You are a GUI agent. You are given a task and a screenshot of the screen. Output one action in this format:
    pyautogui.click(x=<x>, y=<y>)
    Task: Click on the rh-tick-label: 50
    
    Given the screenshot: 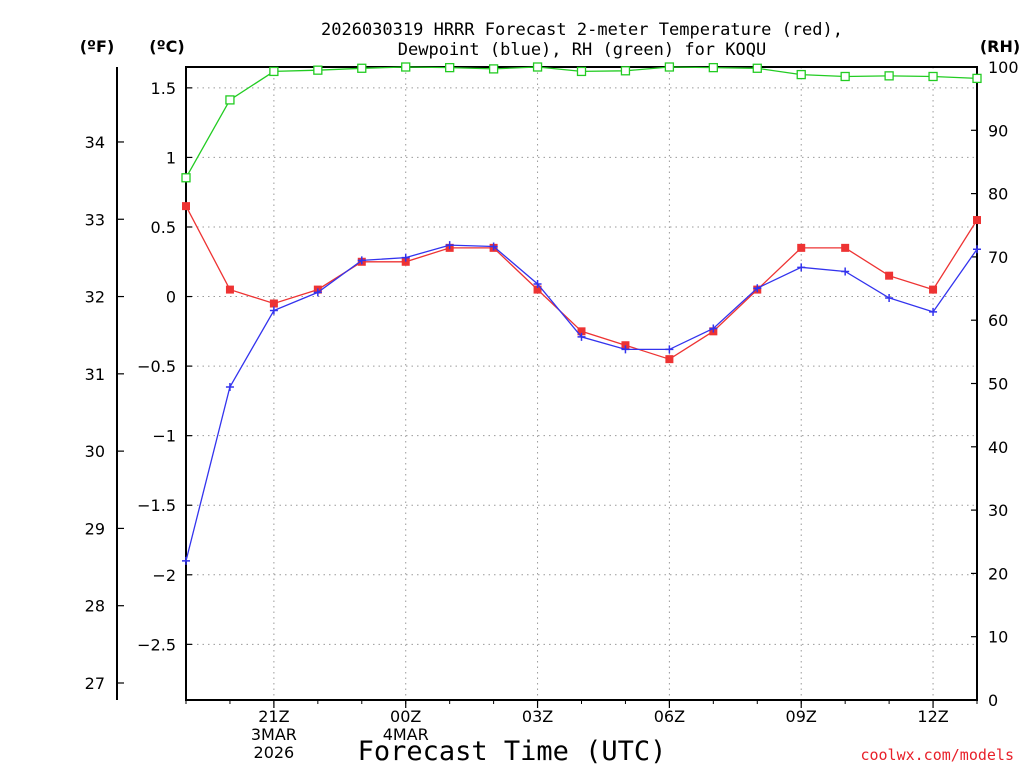 What is the action you would take?
    pyautogui.click(x=998, y=384)
    